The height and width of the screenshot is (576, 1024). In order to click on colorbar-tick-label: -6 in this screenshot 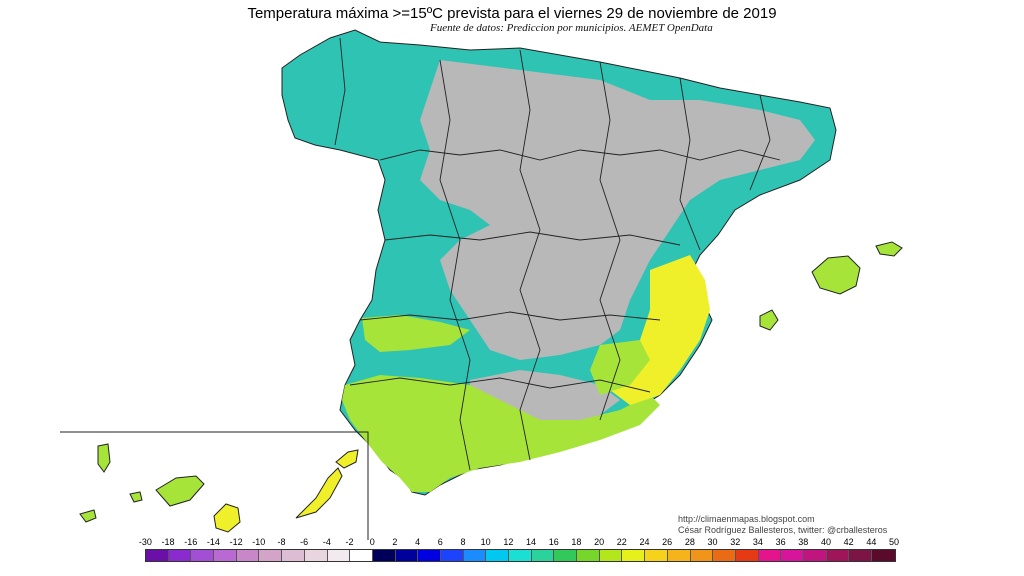, I will do `click(304, 542)`.